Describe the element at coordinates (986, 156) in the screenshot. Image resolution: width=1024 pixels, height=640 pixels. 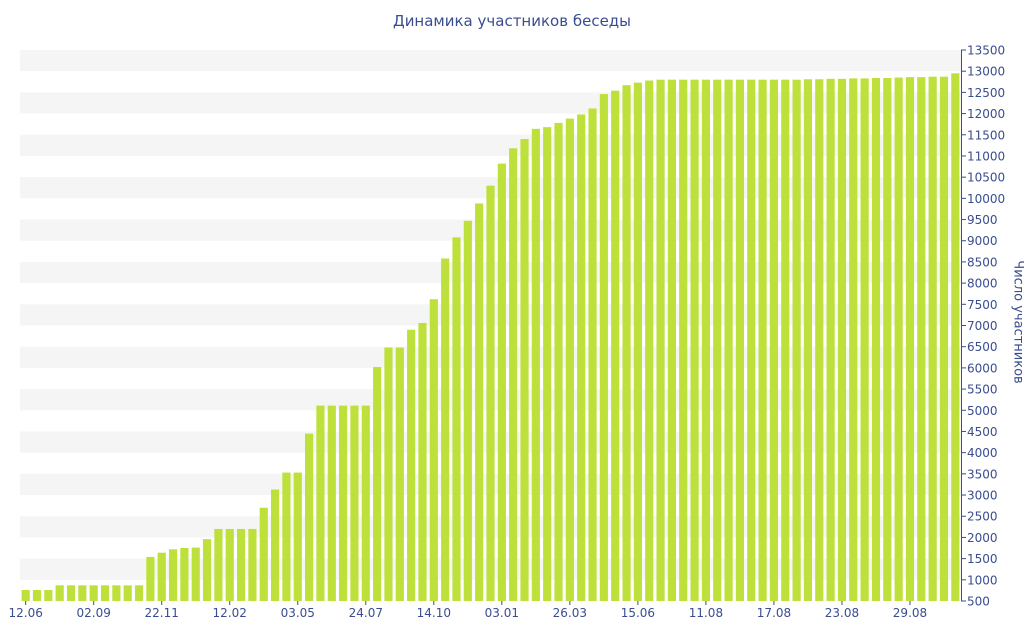
I see `y-tick-label: 11000` at that location.